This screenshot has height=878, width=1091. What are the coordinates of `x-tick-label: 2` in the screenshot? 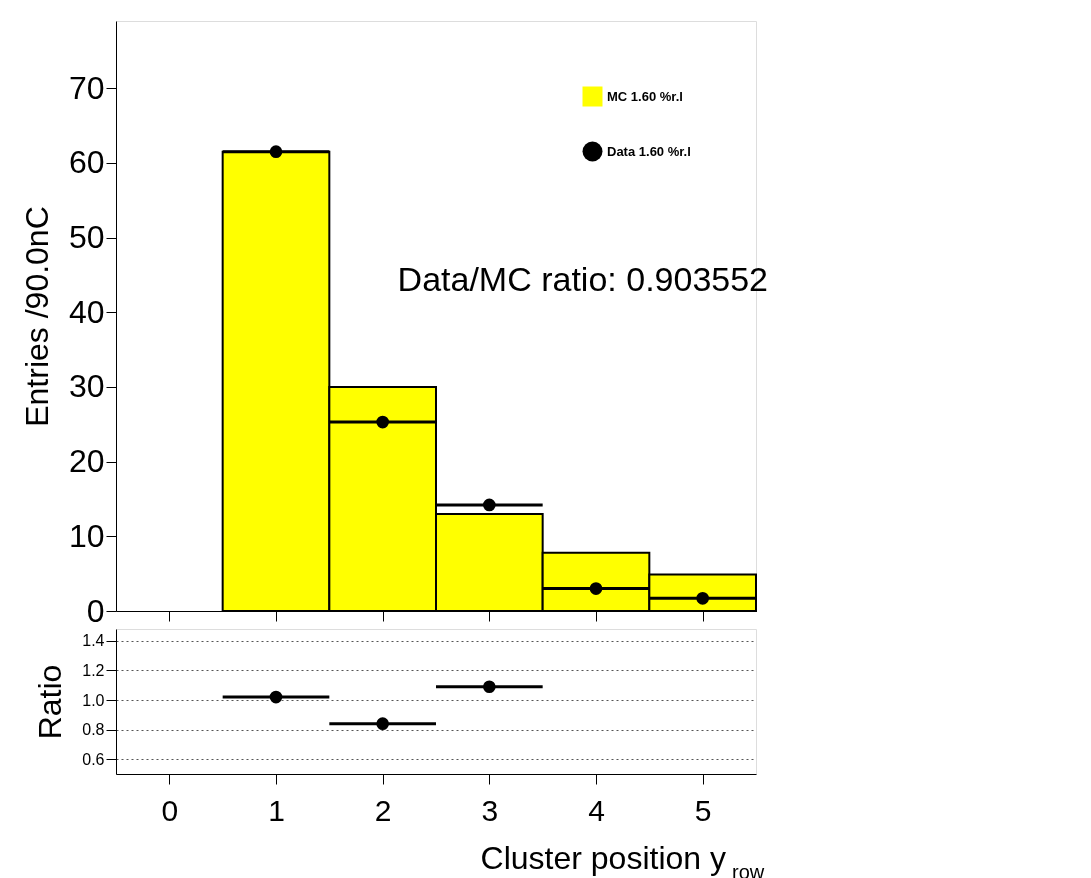 It's located at (383, 810).